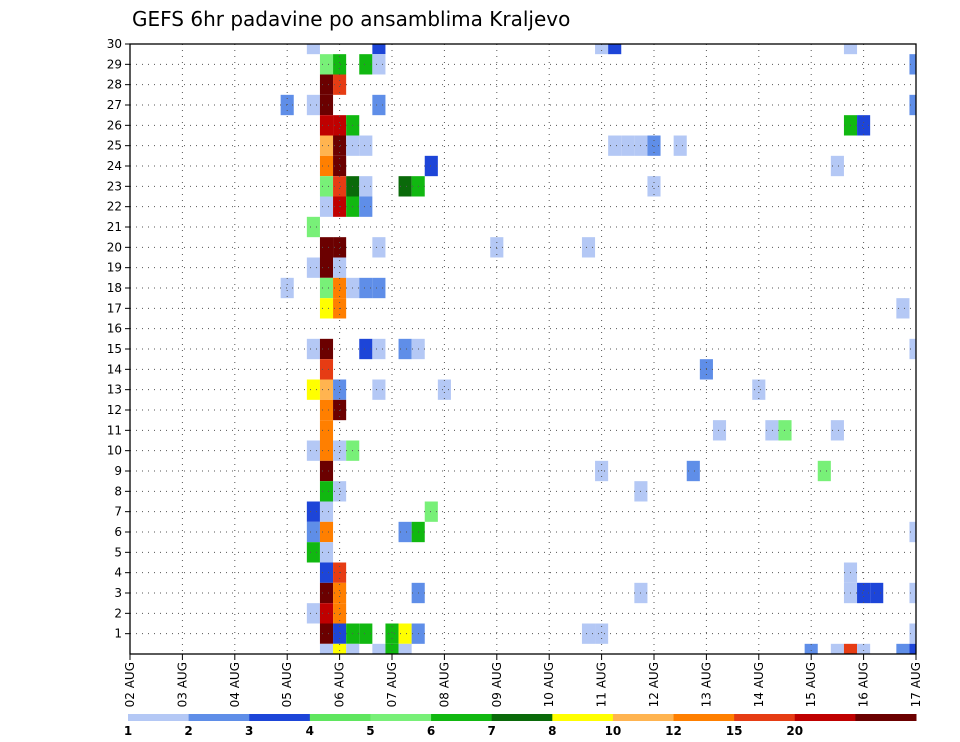  Describe the element at coordinates (114, 349) in the screenshot. I see `y-tick-label: 15` at that location.